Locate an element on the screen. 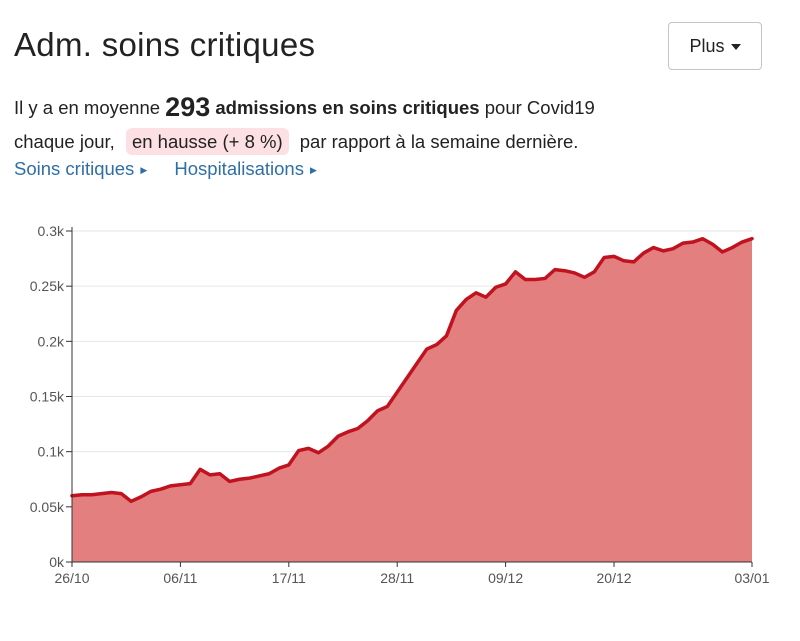 Image resolution: width=800 pixels, height=641 pixels. summary-after-metric: pour Covid19 is located at coordinates (539, 107).